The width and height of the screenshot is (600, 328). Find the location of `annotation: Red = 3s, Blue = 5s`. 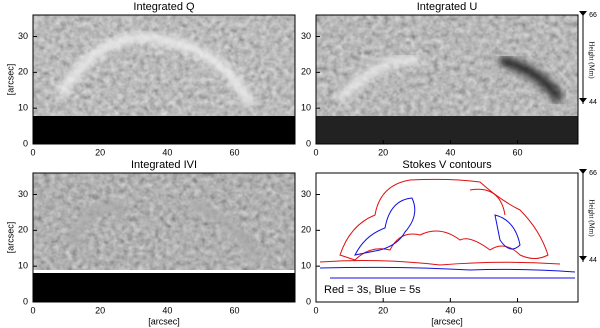

annotation: Red = 3s, Blue = 5s is located at coordinates (372, 290).